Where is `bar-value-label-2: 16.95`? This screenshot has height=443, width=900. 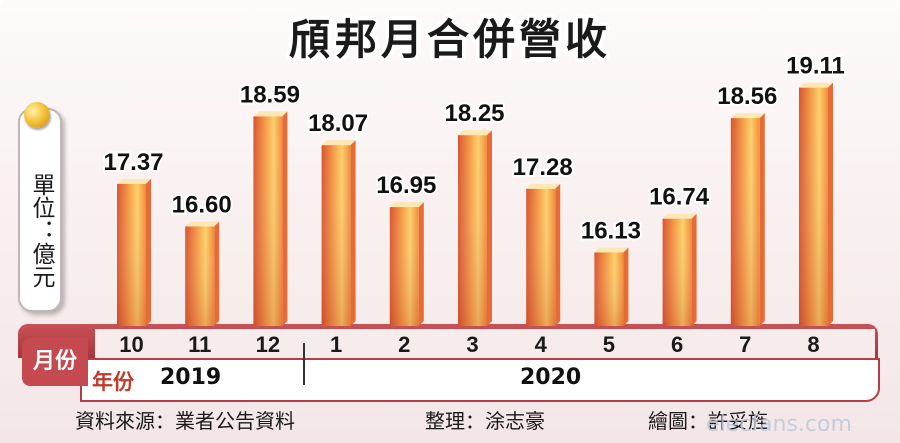
bar-value-label-2: 16.95 is located at coordinates (406, 185).